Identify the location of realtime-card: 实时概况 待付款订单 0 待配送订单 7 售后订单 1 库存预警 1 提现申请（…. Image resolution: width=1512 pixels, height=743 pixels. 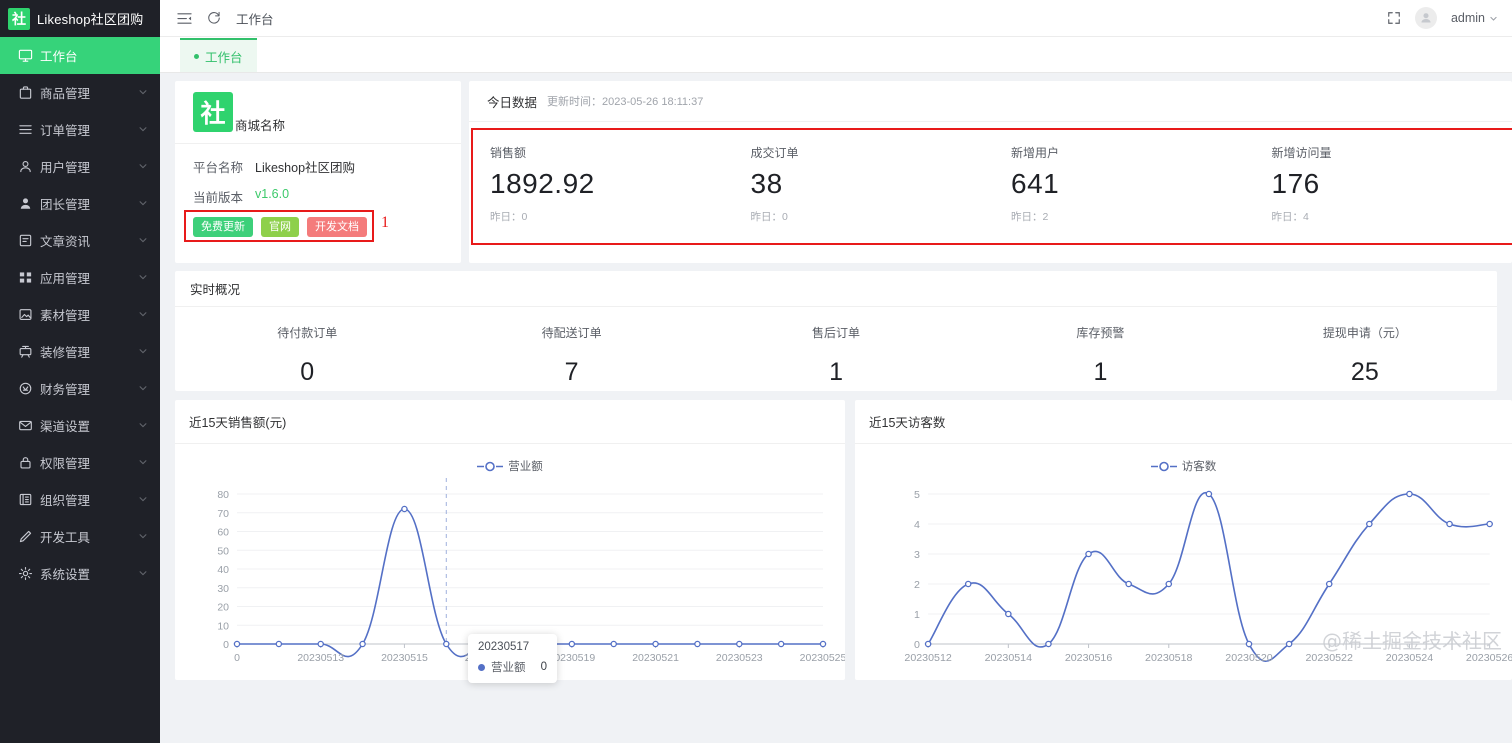
(836, 331).